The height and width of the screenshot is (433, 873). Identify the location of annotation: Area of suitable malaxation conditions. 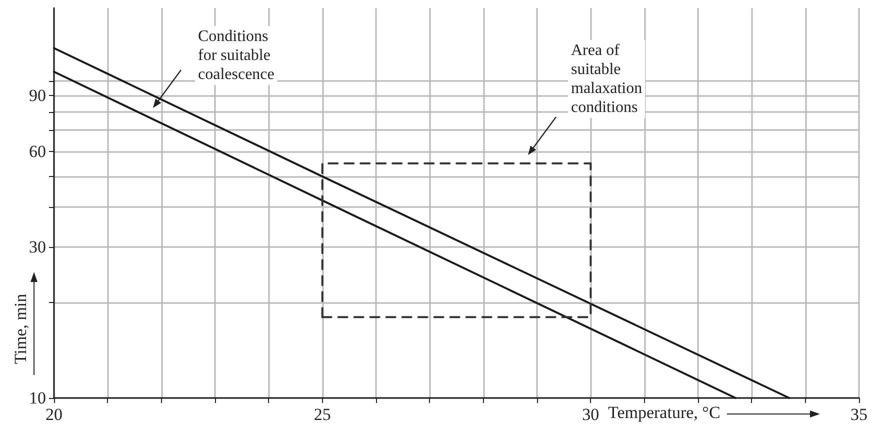
(606, 79).